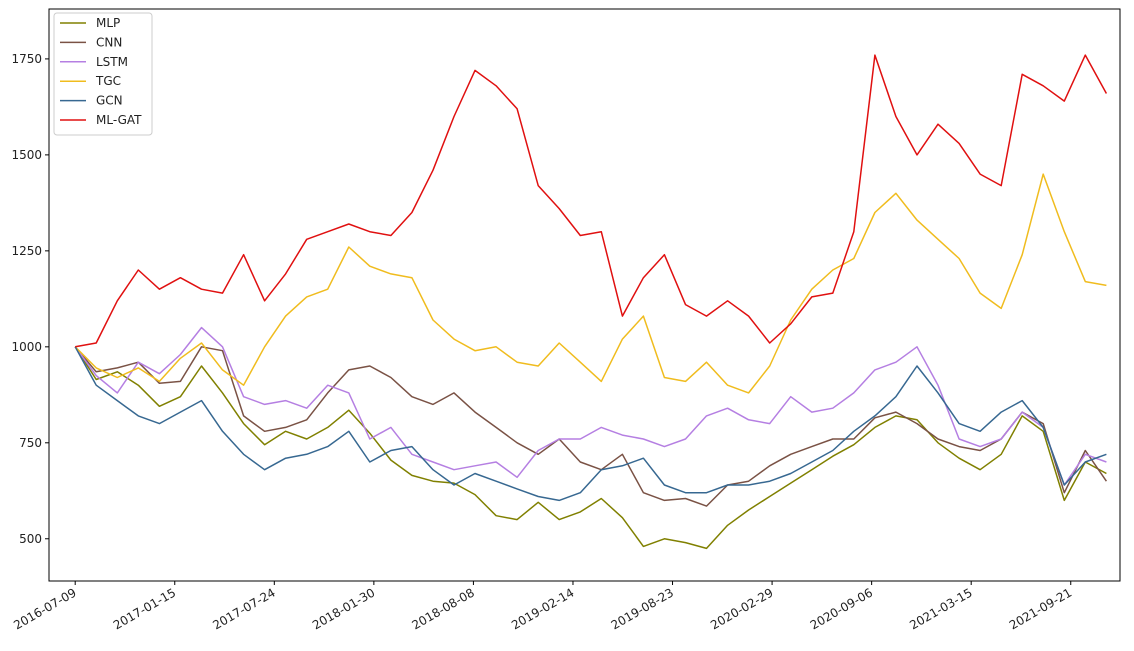  Describe the element at coordinates (30, 539) in the screenshot. I see `y-tick-label: 500` at that location.